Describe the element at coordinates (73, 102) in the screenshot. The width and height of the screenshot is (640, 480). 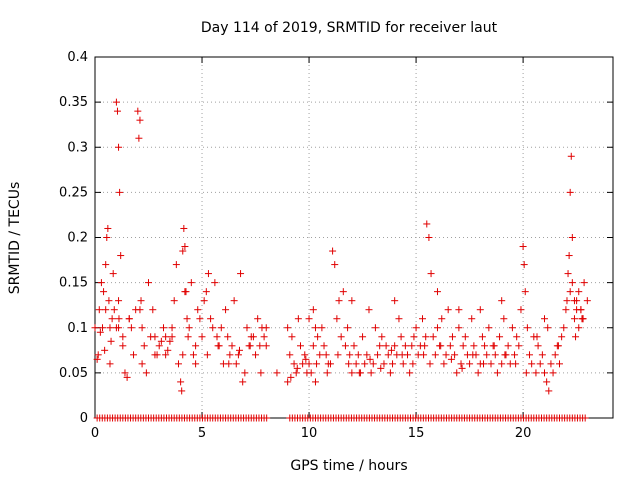
I see `y-tick-label: 0.35` at that location.